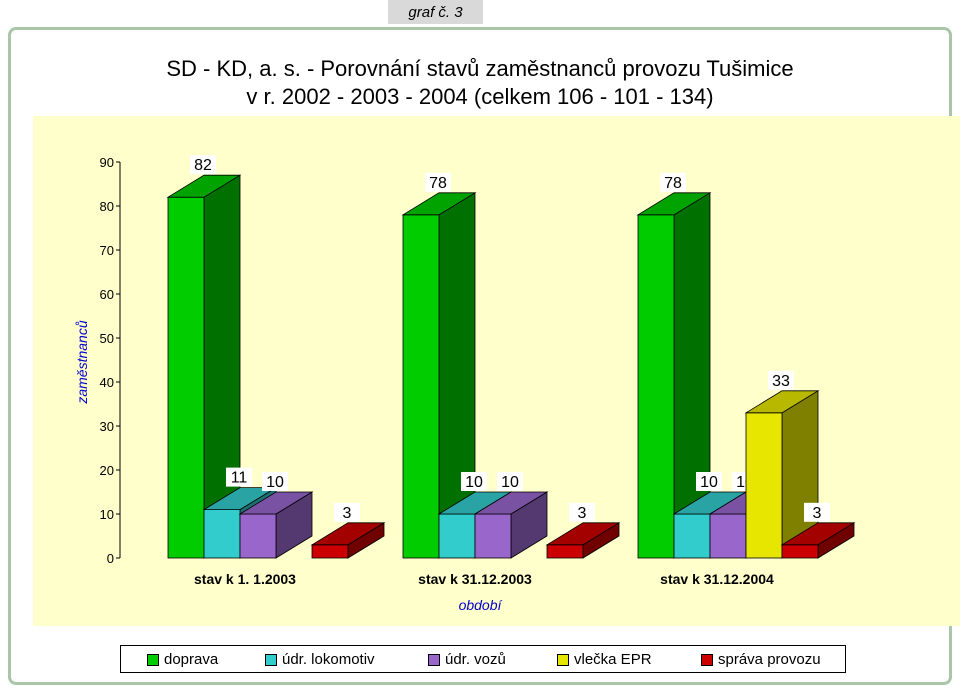  What do you see at coordinates (107, 338) in the screenshot?
I see `y-tick-label: 50` at bounding box center [107, 338].